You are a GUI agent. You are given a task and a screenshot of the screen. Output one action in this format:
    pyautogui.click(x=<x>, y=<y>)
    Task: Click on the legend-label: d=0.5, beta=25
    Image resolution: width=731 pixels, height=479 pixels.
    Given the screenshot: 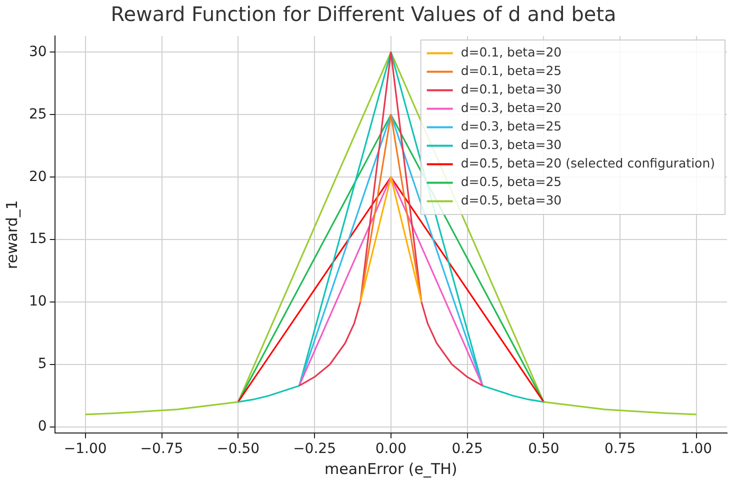 What is the action you would take?
    pyautogui.click(x=511, y=181)
    